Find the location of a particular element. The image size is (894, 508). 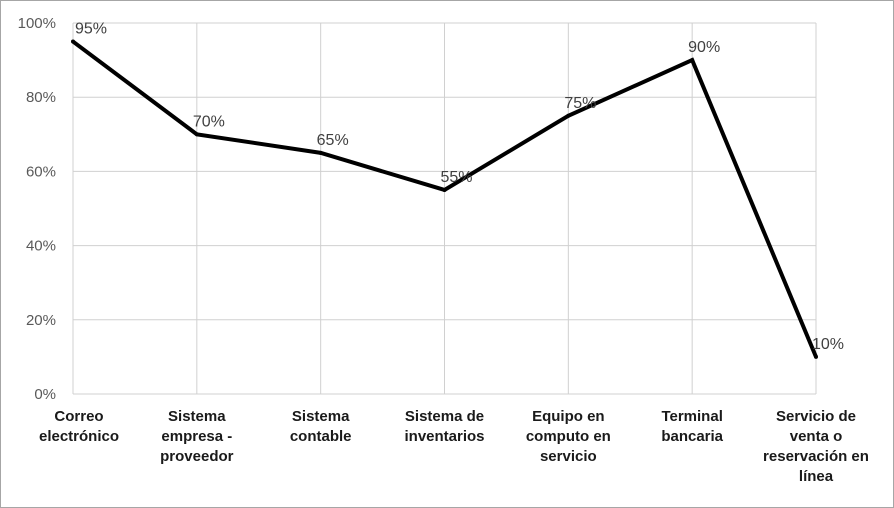

x-category-label-1: Sistema empresa - proveedor is located at coordinates (197, 436).